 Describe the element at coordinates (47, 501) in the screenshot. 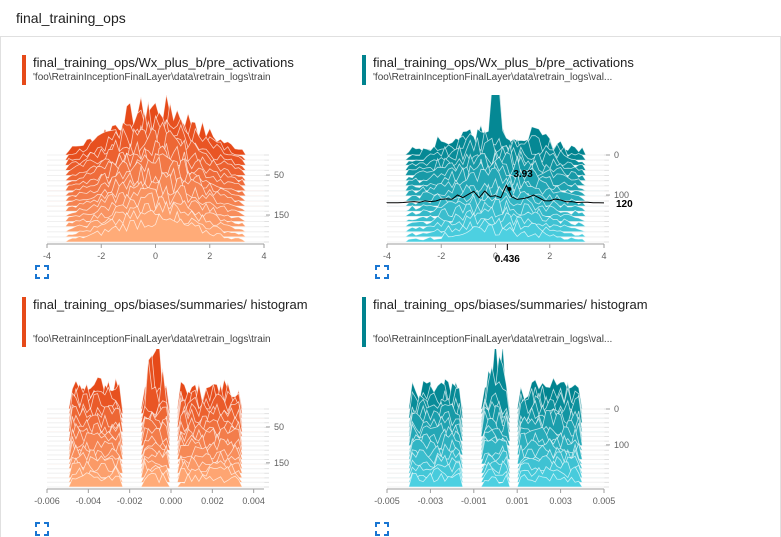

I see `x-tick-label: -0.006` at that location.